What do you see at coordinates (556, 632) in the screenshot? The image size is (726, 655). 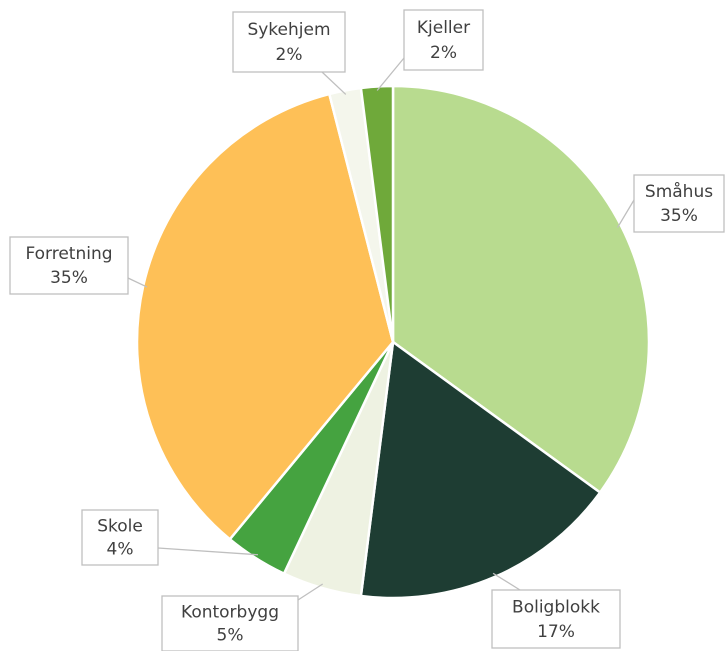 I see `value-label: 17%` at bounding box center [556, 632].